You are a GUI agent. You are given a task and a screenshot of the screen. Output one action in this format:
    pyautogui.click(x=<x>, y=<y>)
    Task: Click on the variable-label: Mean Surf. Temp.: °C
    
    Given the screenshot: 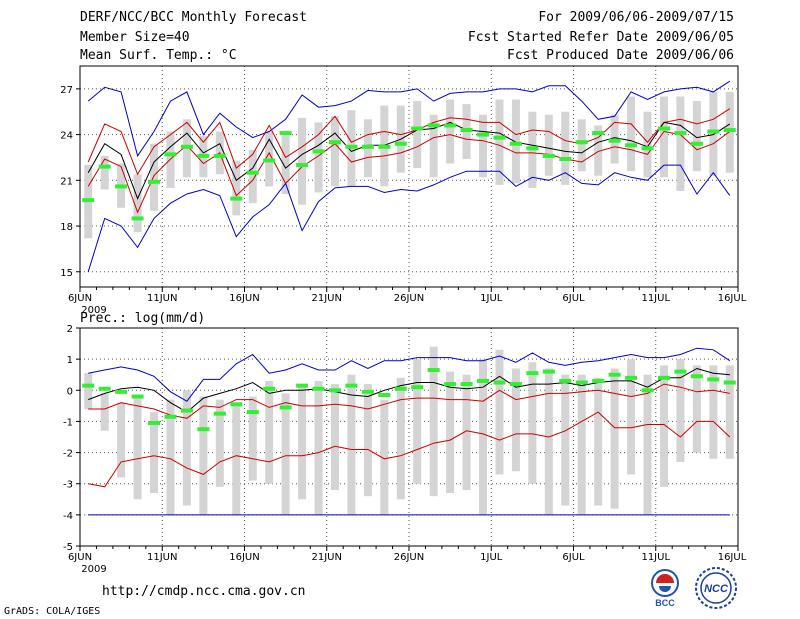 What is the action you would take?
    pyautogui.click(x=158, y=55)
    